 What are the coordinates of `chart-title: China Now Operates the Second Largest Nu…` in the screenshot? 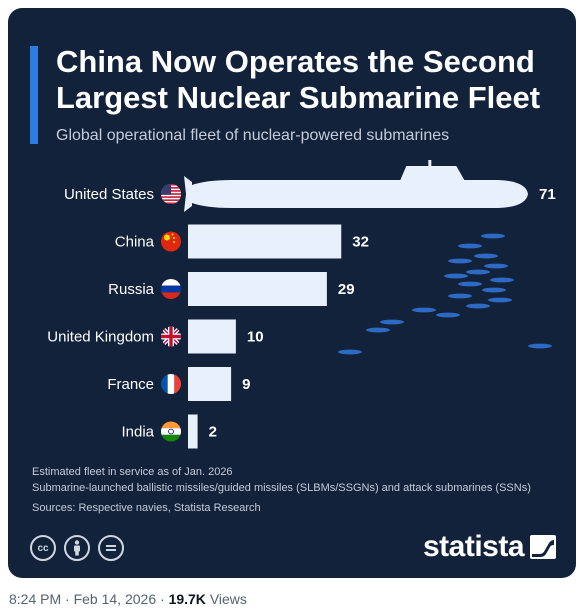 It's located at (298, 79).